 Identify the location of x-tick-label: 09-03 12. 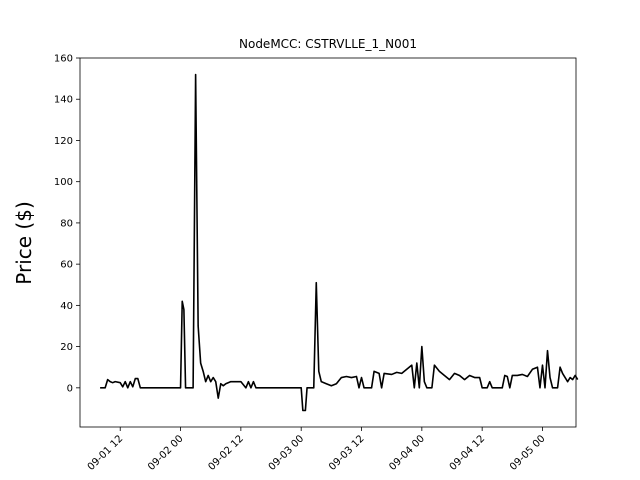
(347, 453).